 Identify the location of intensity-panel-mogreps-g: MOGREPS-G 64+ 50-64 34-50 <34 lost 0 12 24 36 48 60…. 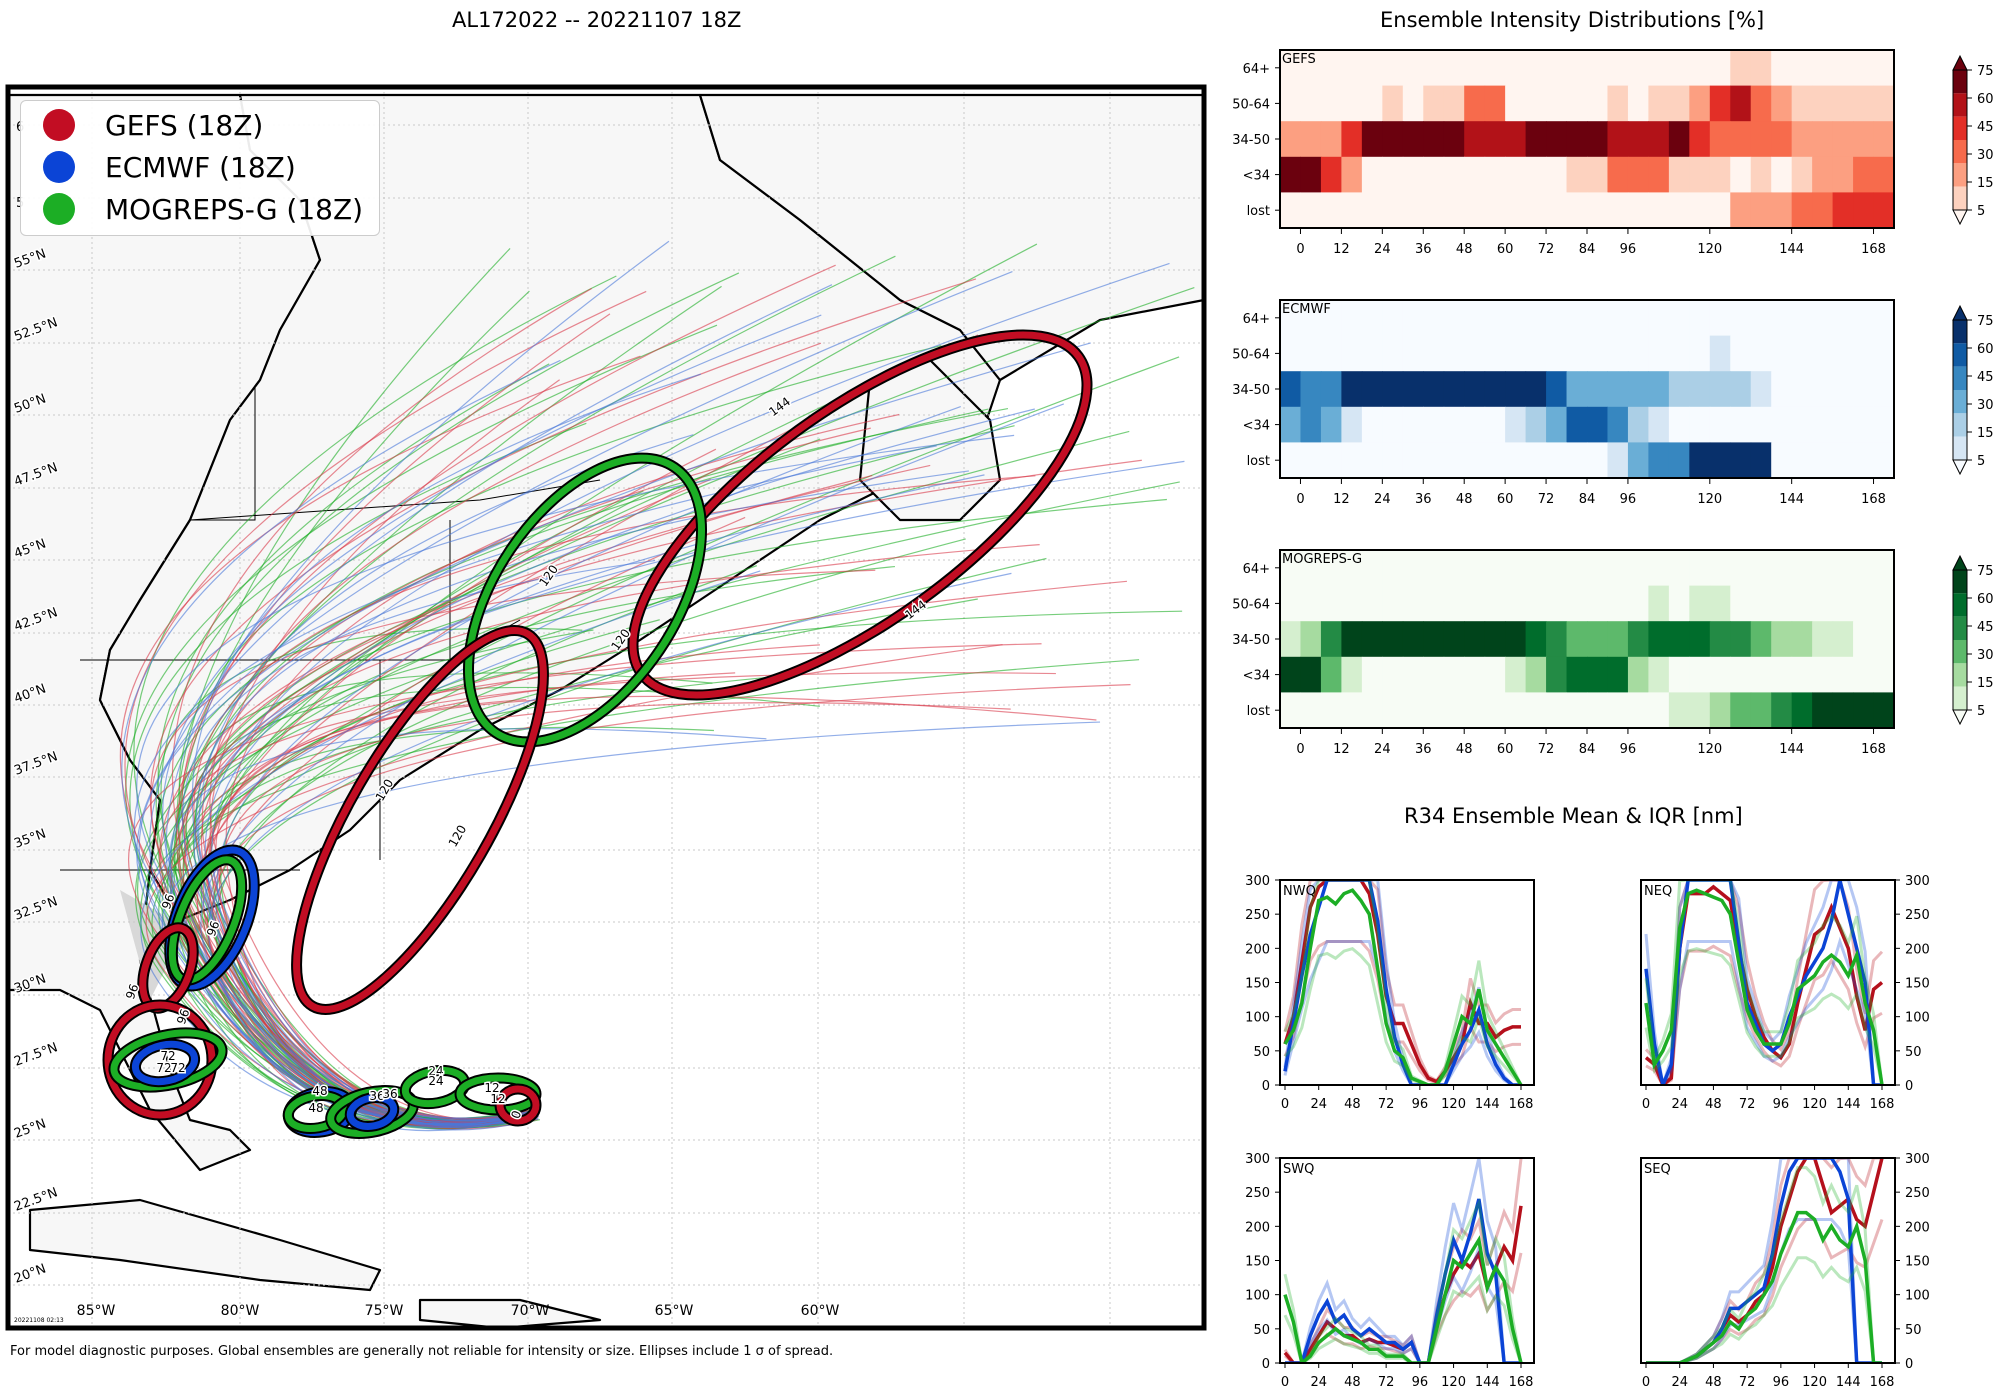
(1613, 653).